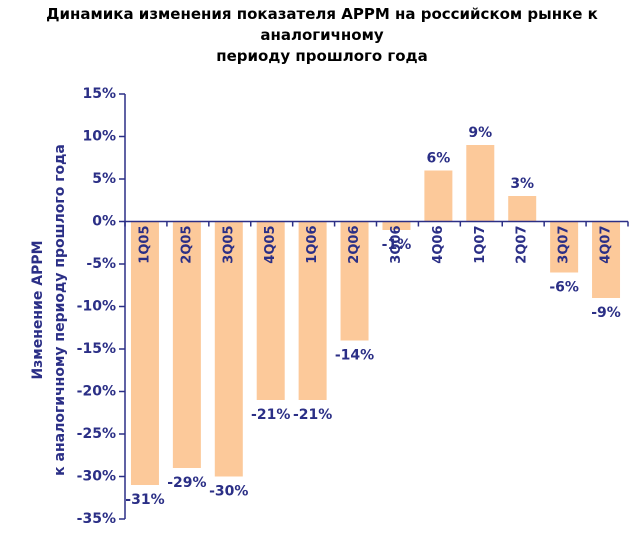 The height and width of the screenshot is (540, 644). Describe the element at coordinates (522, 245) in the screenshot. I see `category-label-2Q07: 2Q07` at that location.